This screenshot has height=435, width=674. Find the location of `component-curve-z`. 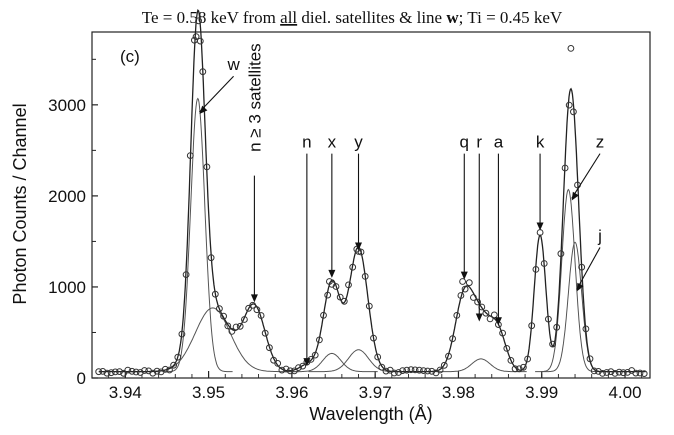

component-curve-z is located at coordinates (568, 280).